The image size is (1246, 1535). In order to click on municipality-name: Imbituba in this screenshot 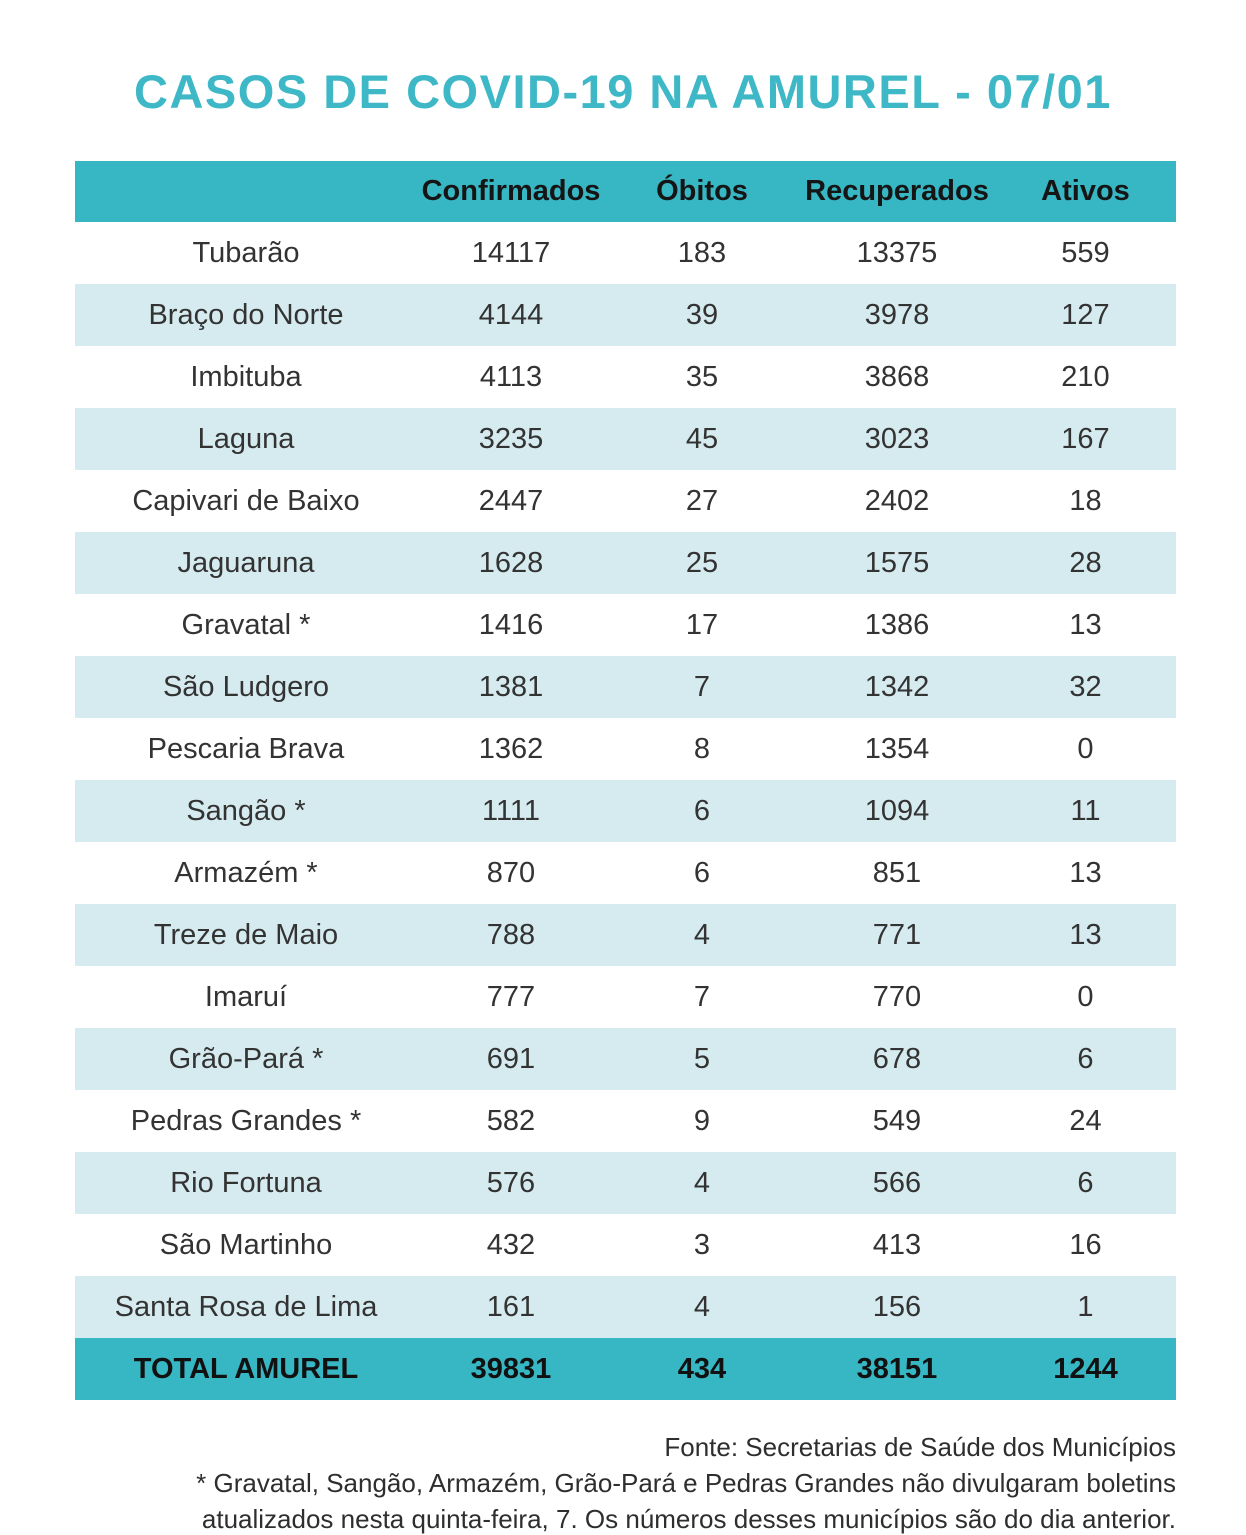, I will do `click(246, 376)`.